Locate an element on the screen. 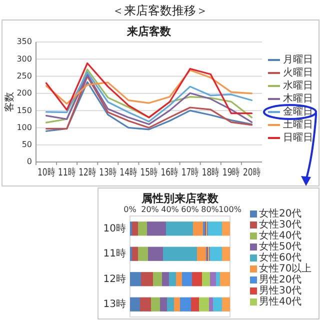 Image resolution: width=320 pixels, height=320 pixels. x-tick-label: 14時 is located at coordinates (131, 172).